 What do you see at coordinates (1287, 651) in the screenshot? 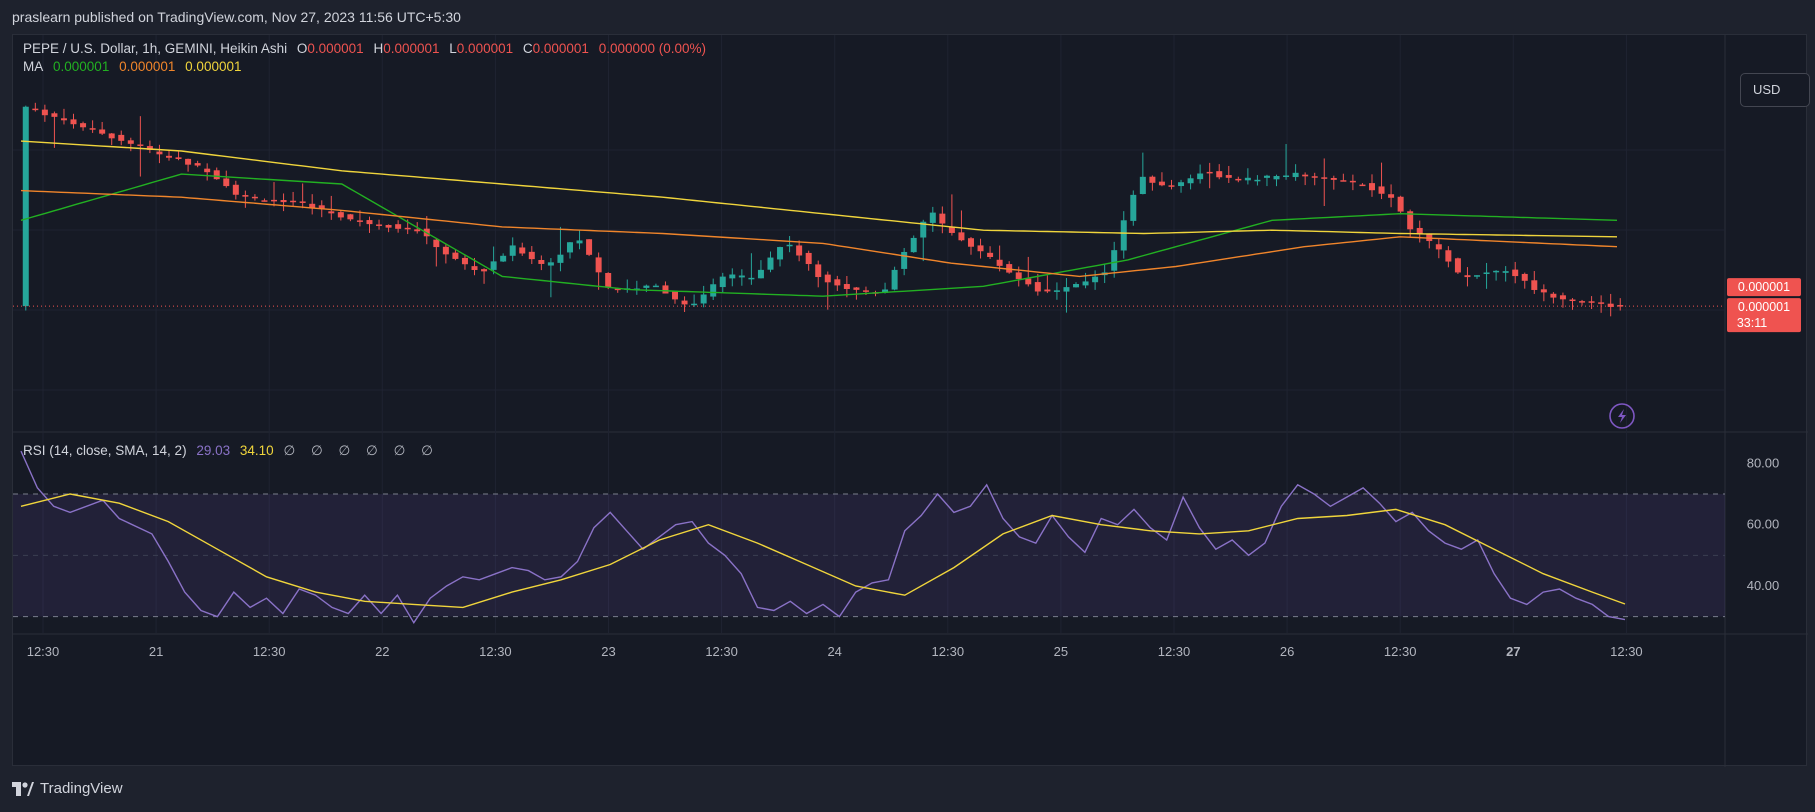
I see `time-tick-label: 26` at bounding box center [1287, 651].